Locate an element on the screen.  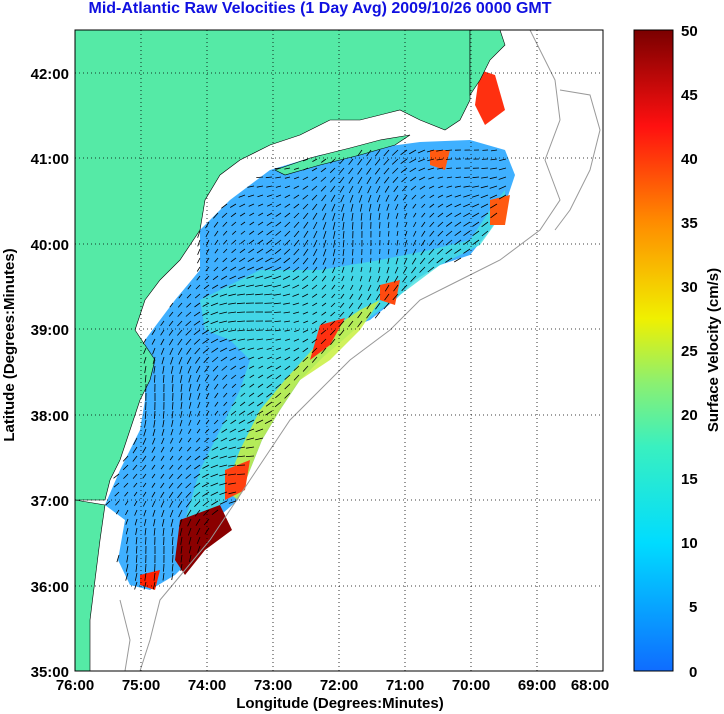
colorbar-tick-label: 25 is located at coordinates (689, 351).